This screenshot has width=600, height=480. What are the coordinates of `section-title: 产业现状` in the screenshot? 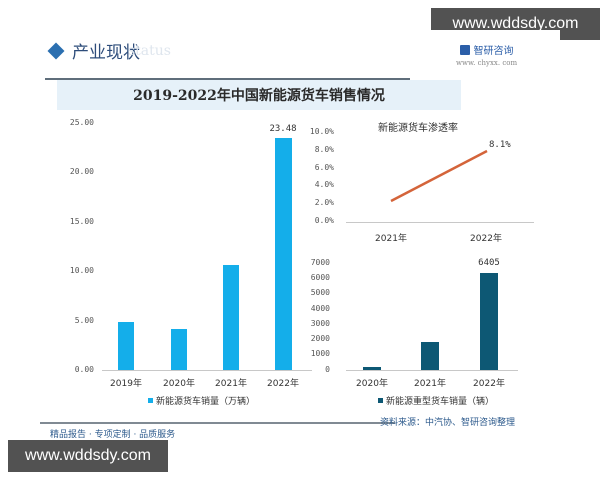 It's located at (106, 53).